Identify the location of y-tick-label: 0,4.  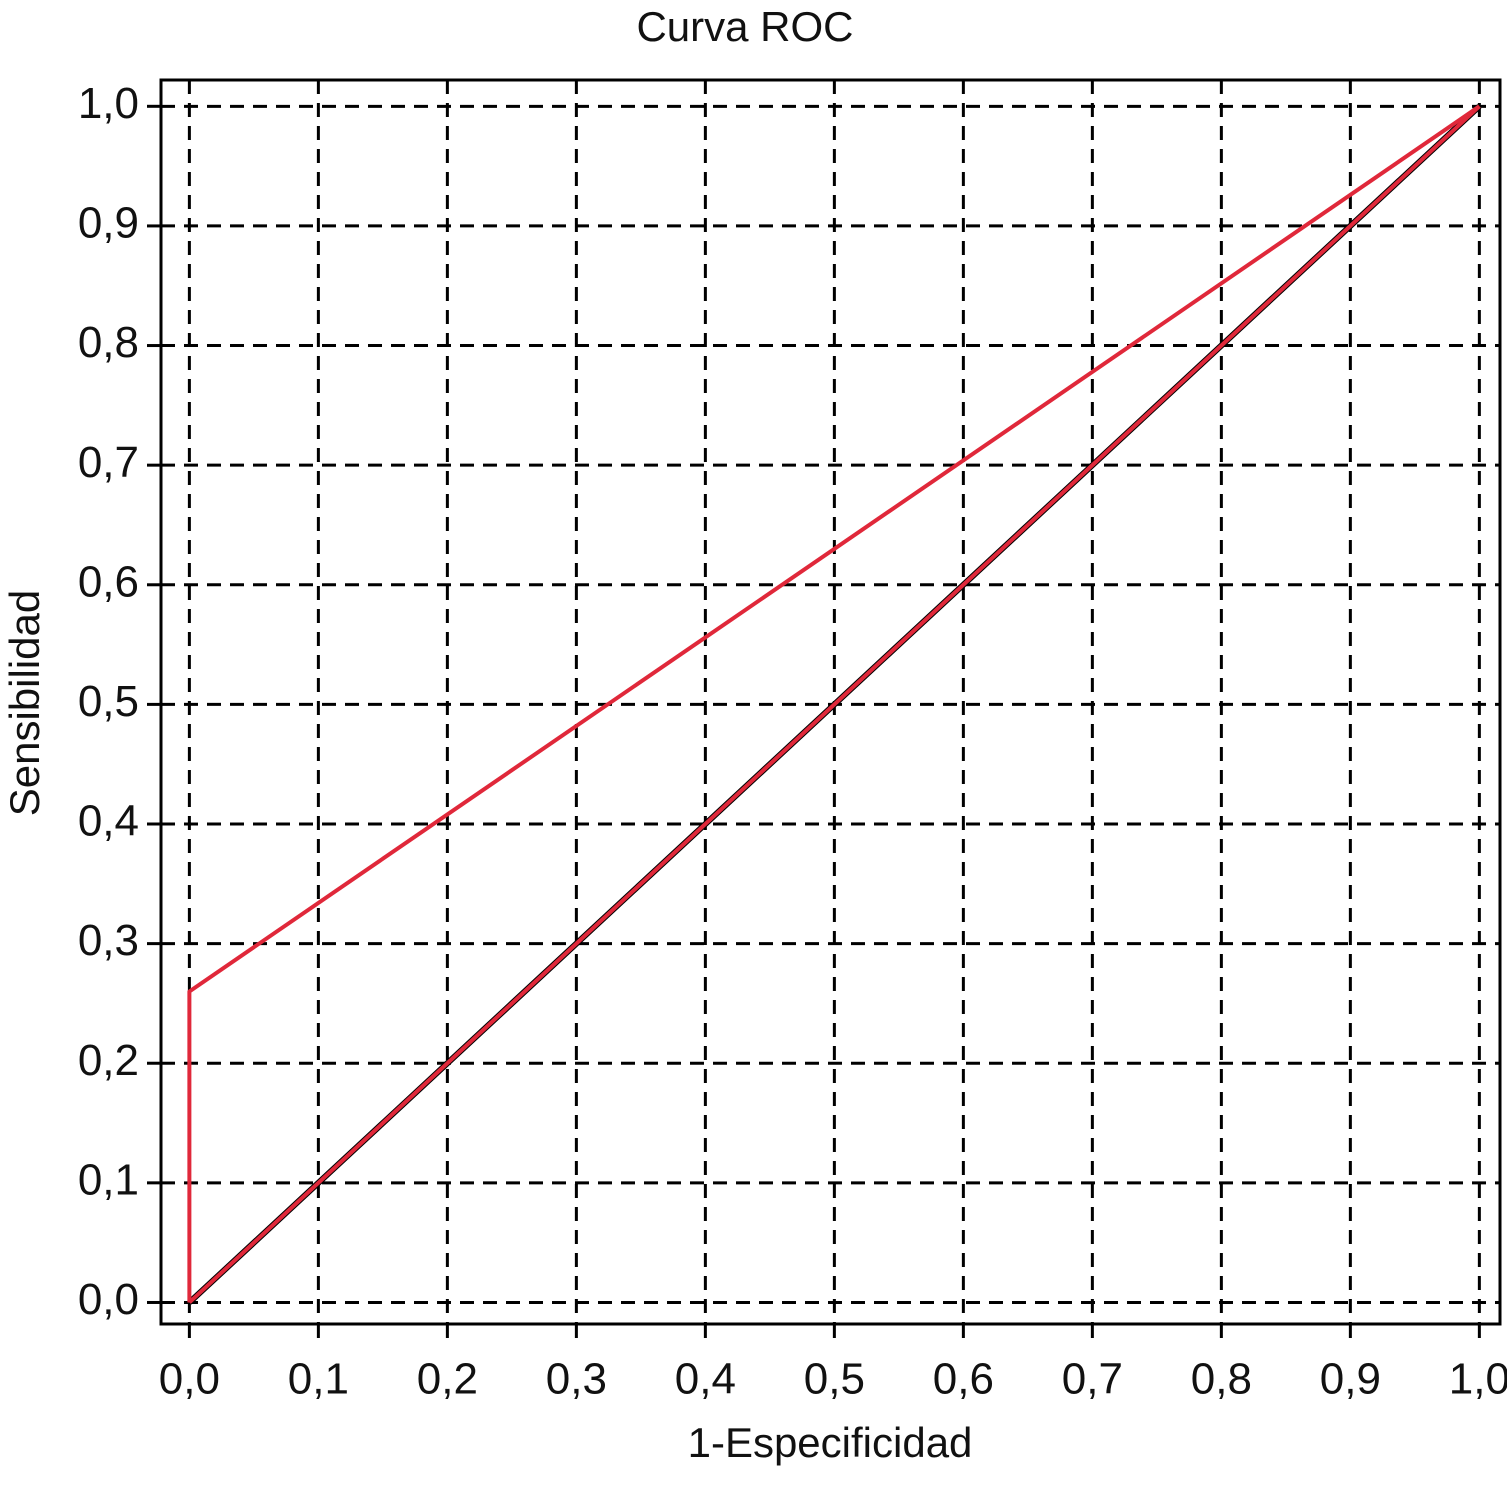
(108, 821).